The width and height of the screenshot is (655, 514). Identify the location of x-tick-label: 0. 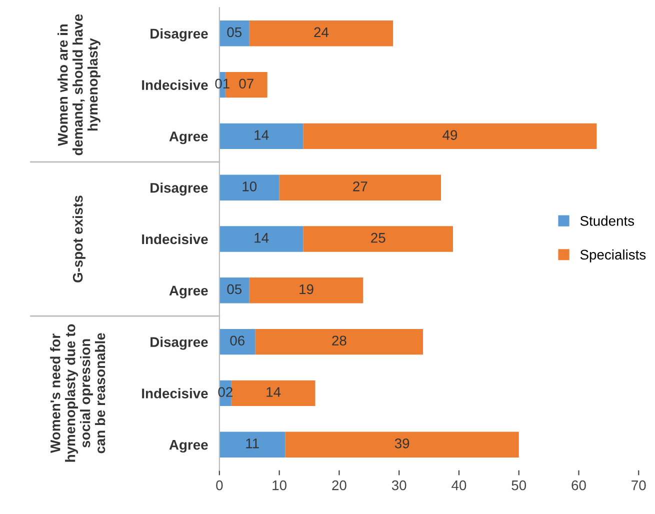
(219, 485).